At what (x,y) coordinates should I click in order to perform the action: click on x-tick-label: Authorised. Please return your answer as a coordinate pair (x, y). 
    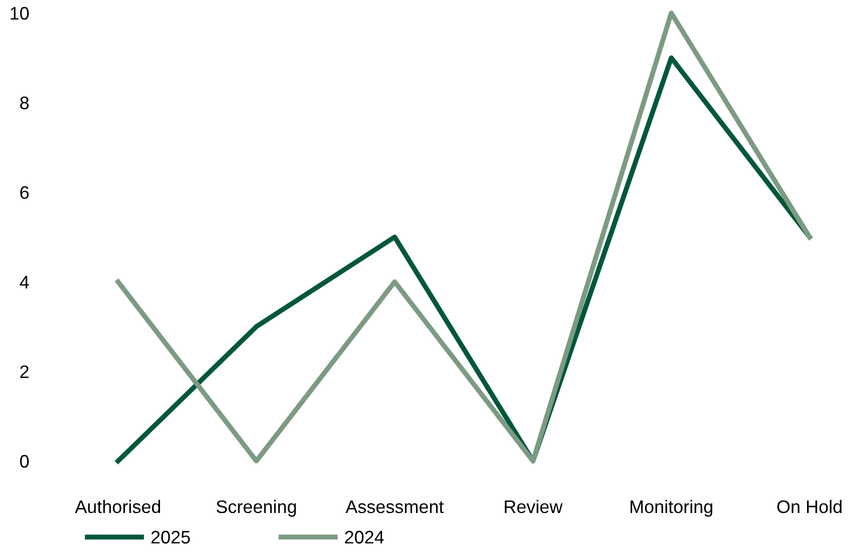
    Looking at the image, I should click on (117, 507).